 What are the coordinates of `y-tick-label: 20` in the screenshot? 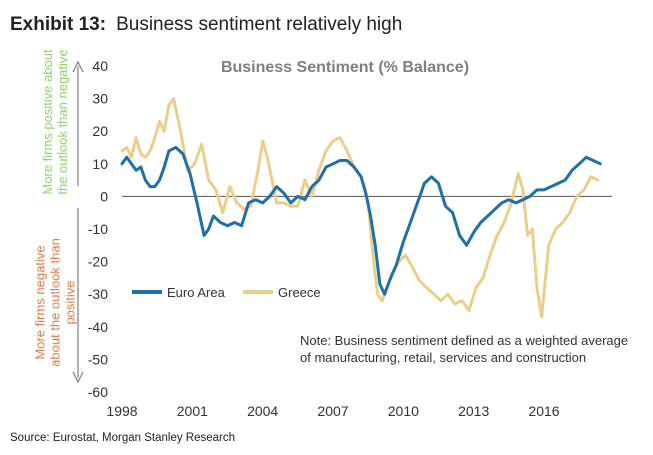 It's located at (100, 131).